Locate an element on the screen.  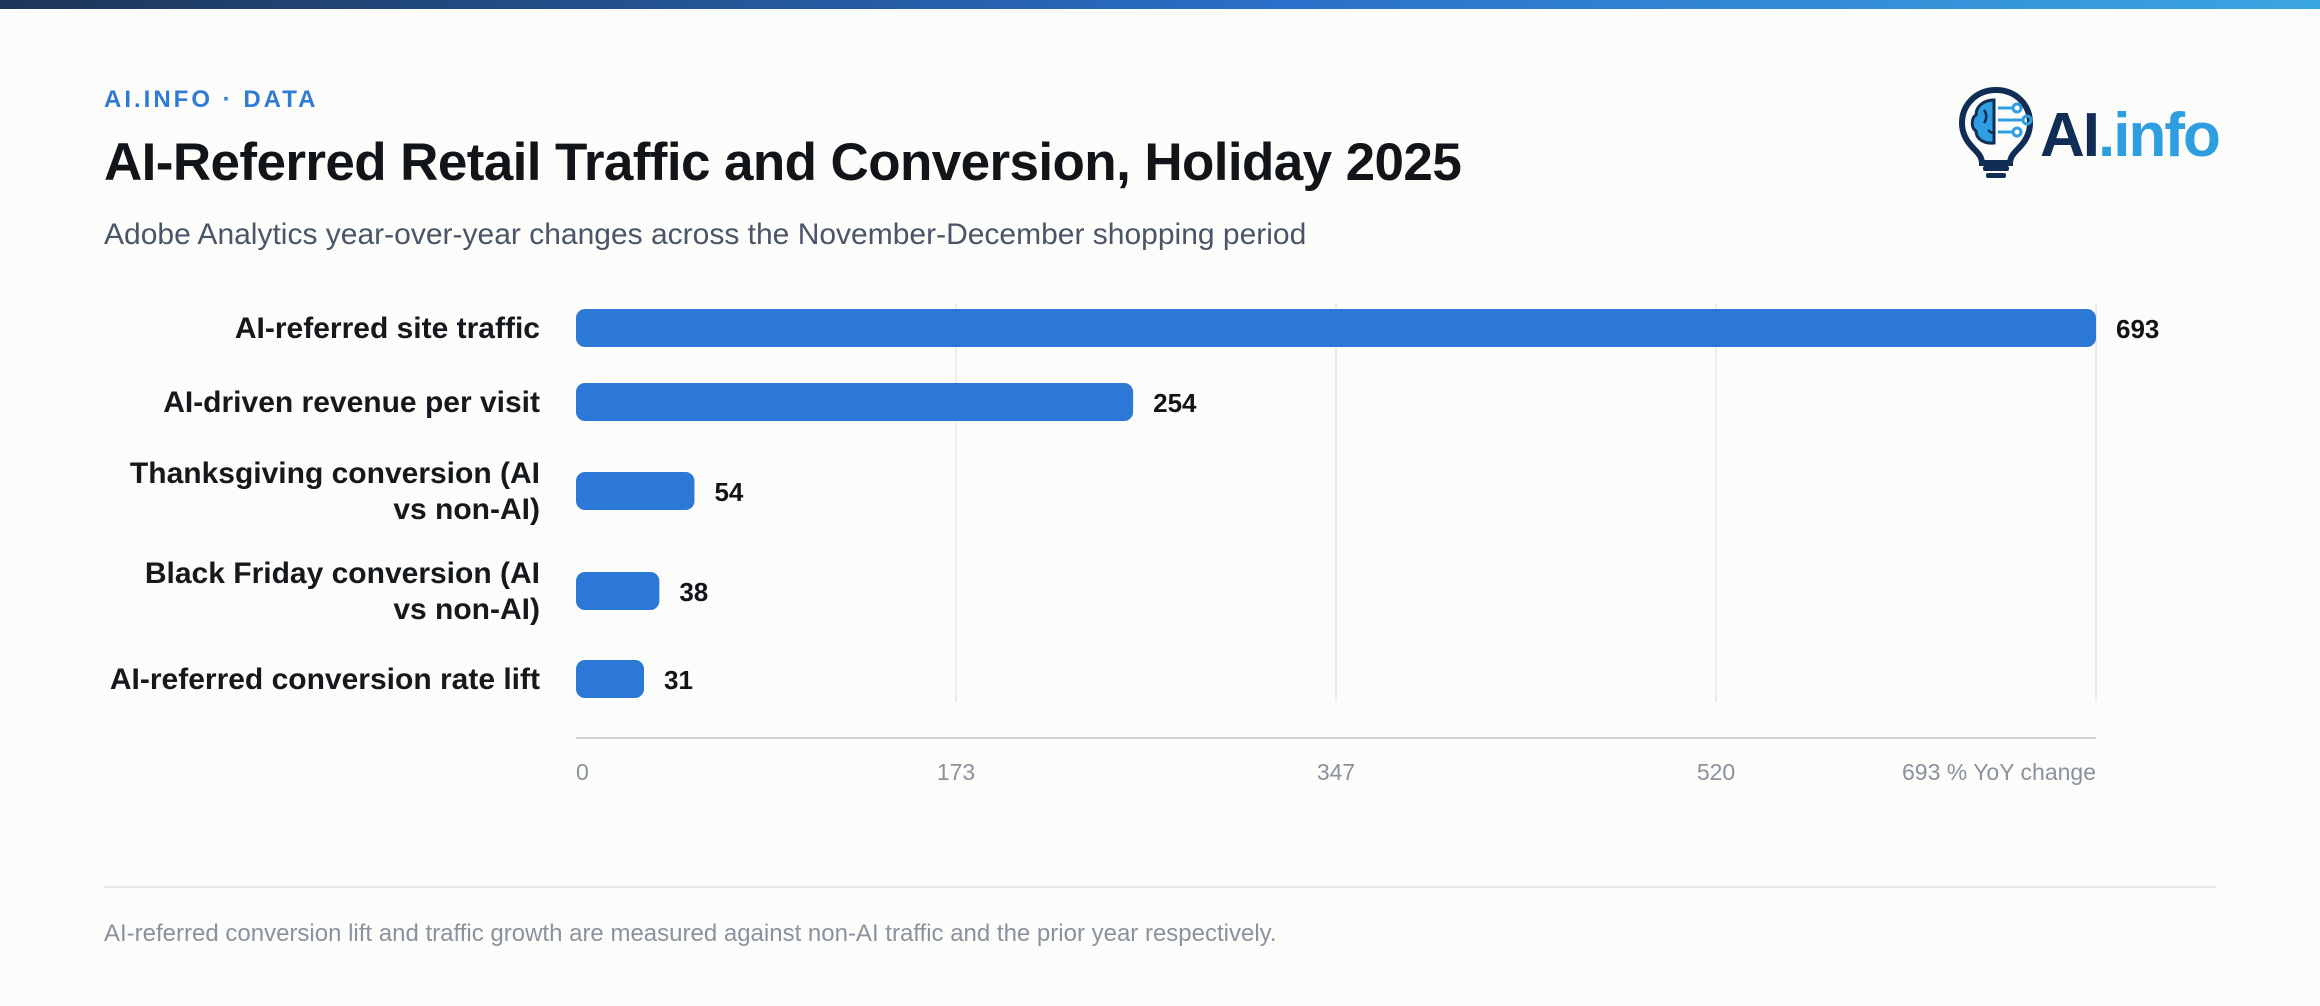
data-label: 693 is located at coordinates (2137, 329).